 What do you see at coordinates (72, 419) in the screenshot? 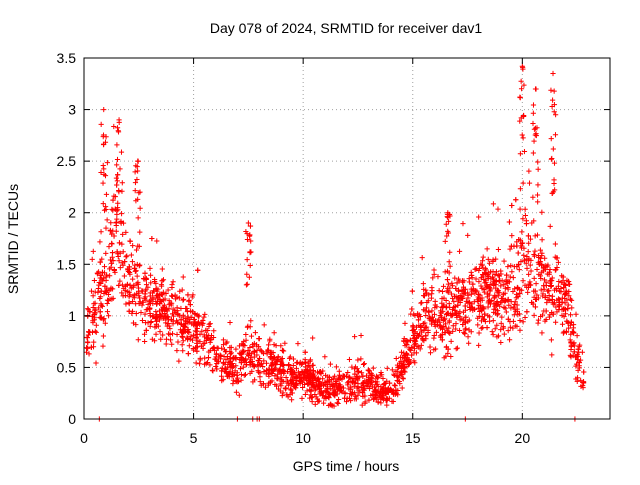
I see `y-tick-label: 0` at bounding box center [72, 419].